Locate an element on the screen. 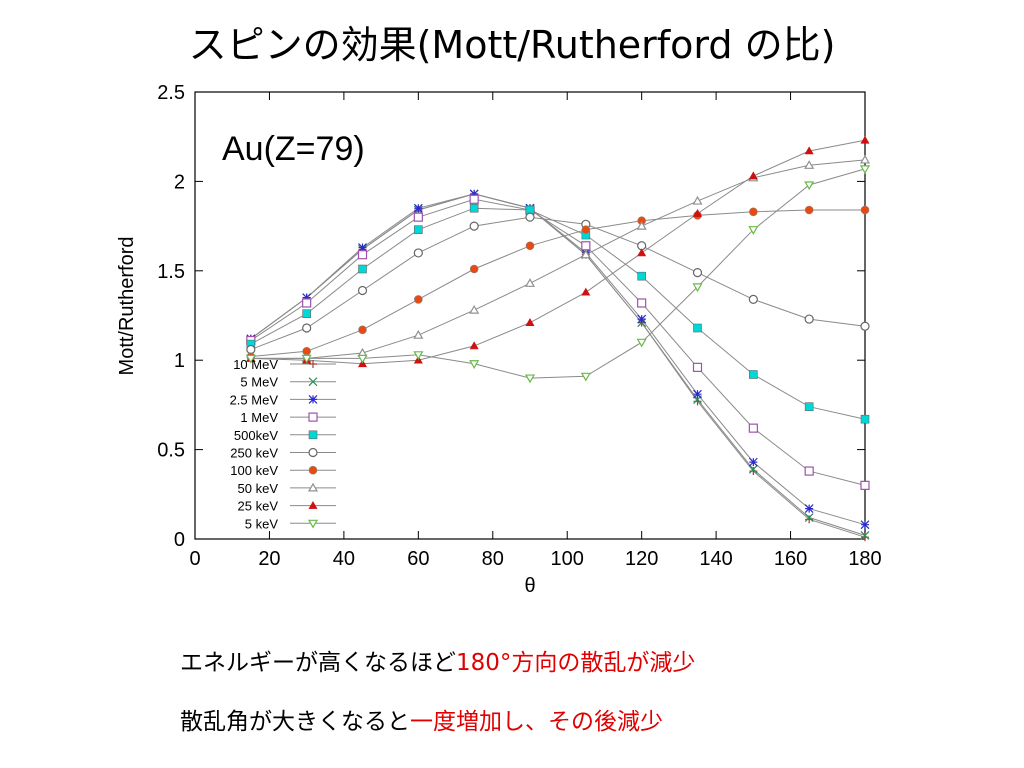 The width and height of the screenshot is (1024, 768). x-tick-label: 0 is located at coordinates (194, 559).